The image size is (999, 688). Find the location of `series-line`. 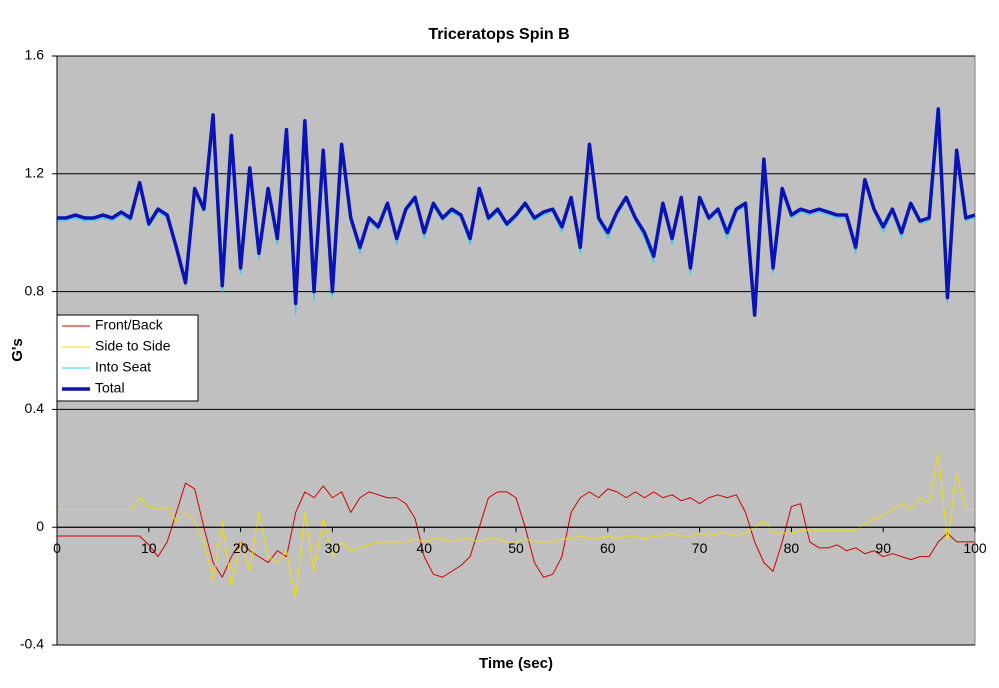

series-line is located at coordinates (516, 530).